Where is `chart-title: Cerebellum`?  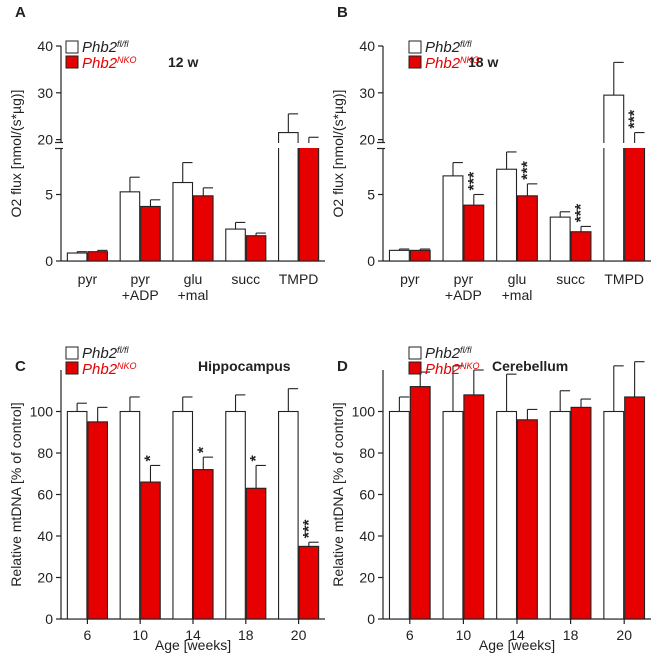 chart-title: Cerebellum is located at coordinates (530, 366).